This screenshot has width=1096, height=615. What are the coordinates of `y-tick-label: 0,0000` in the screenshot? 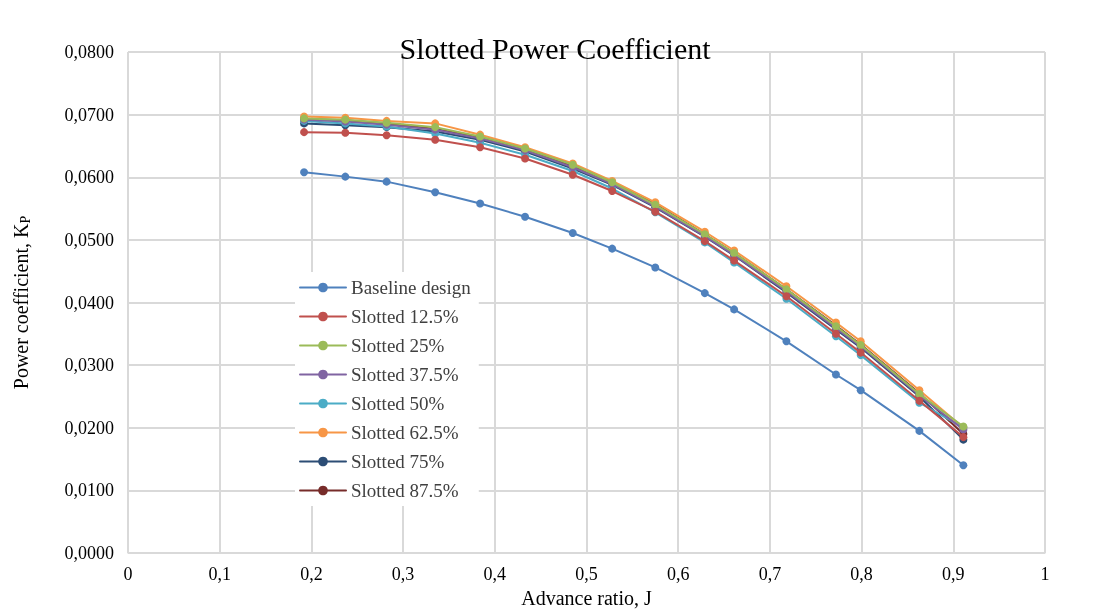 It's located at (89, 553).